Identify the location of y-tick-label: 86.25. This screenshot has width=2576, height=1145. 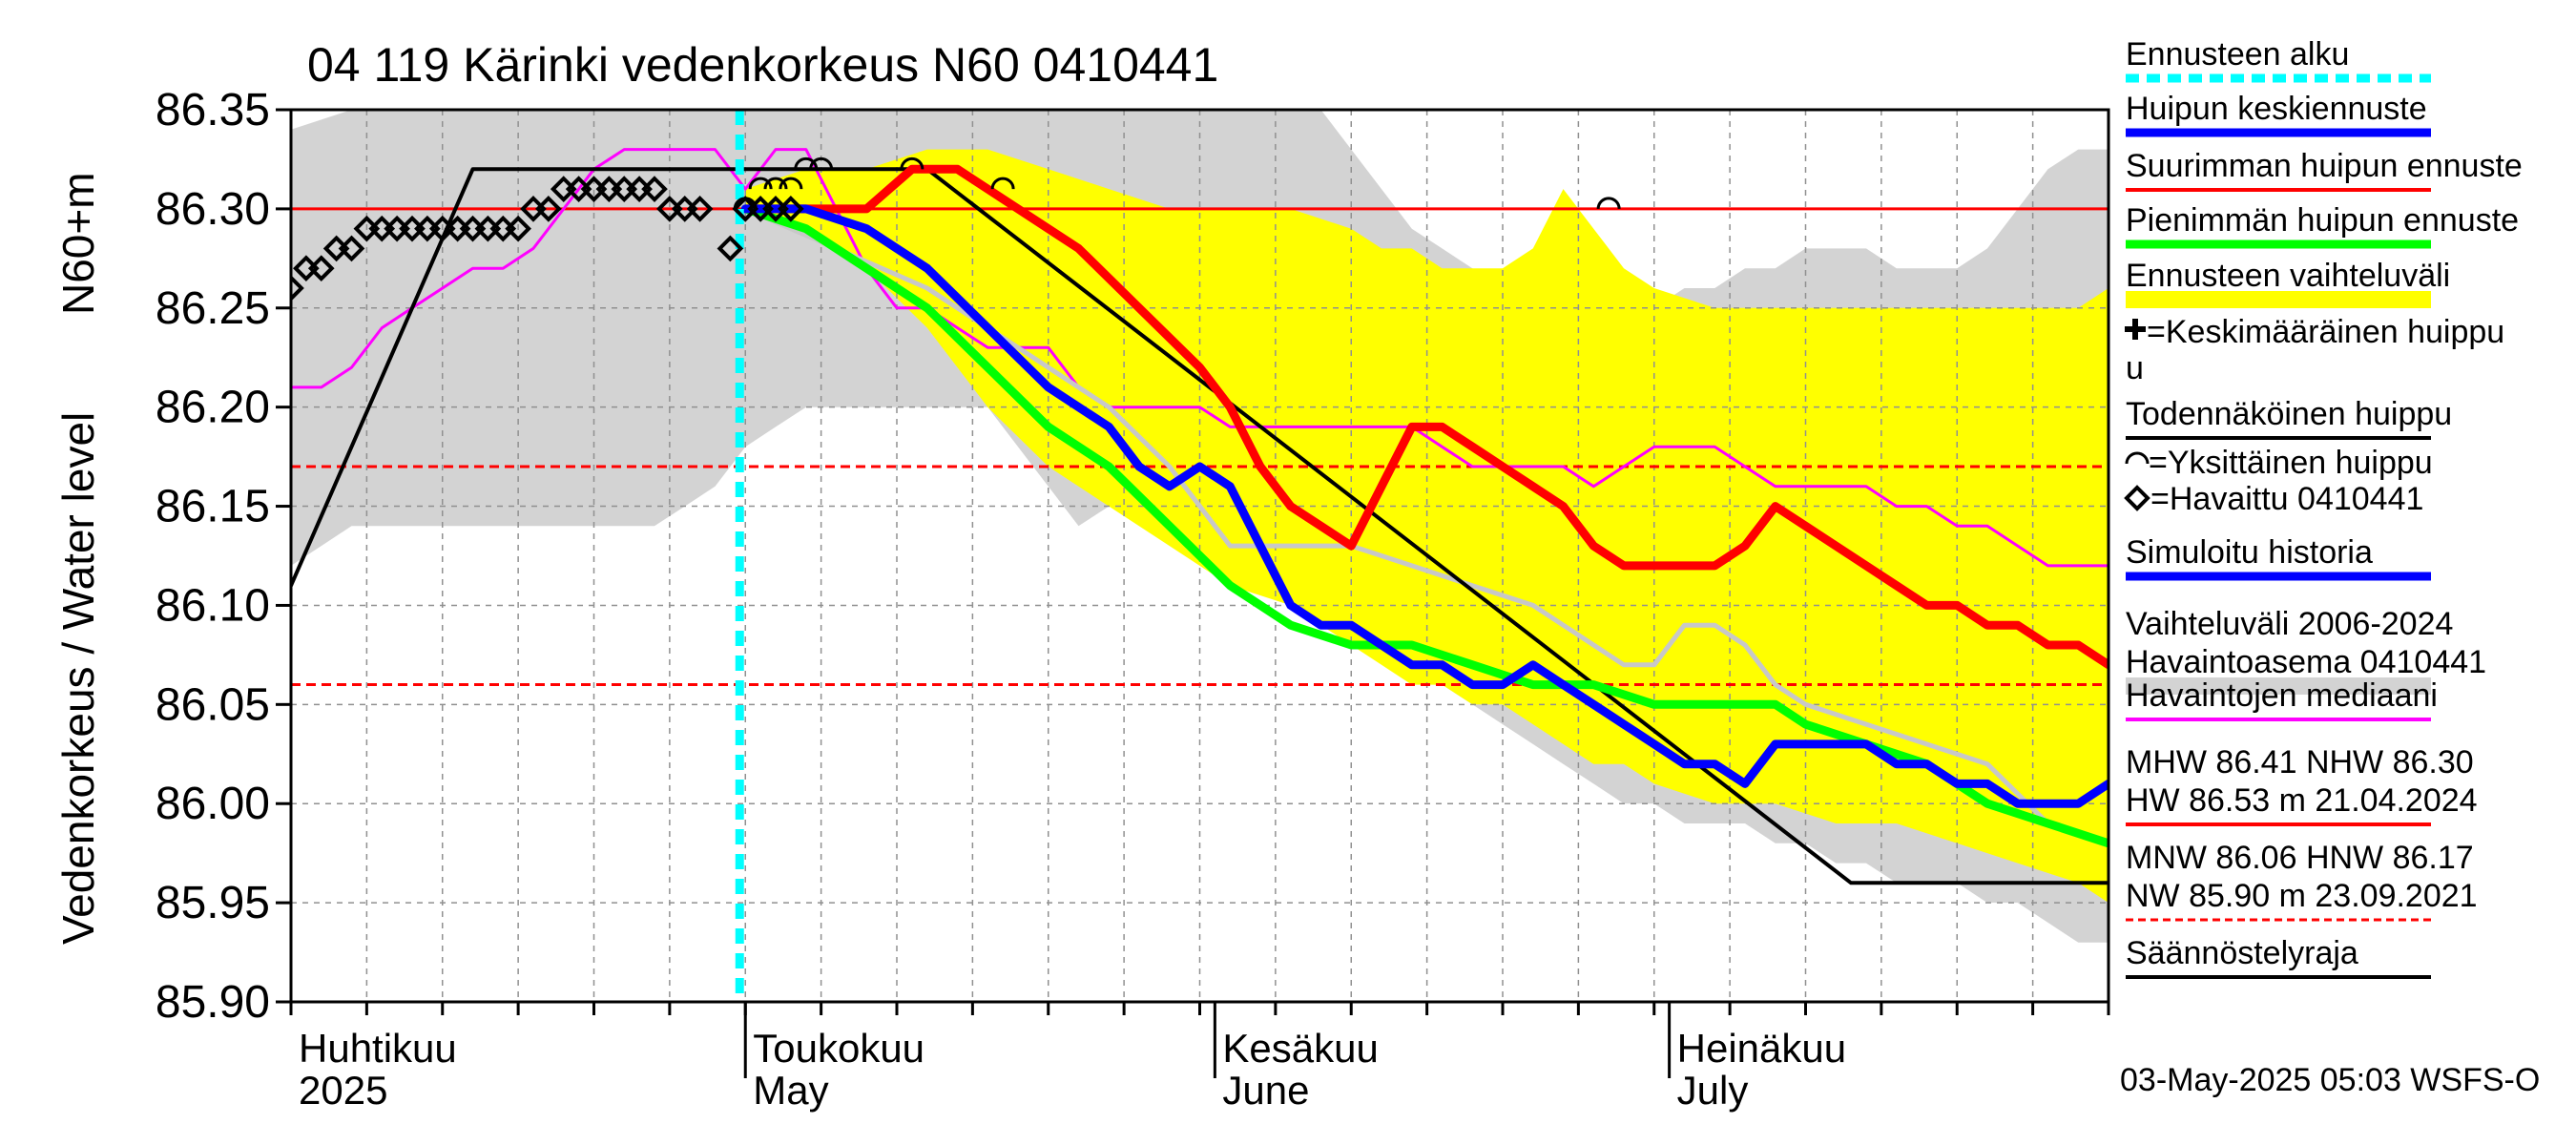
(213, 309).